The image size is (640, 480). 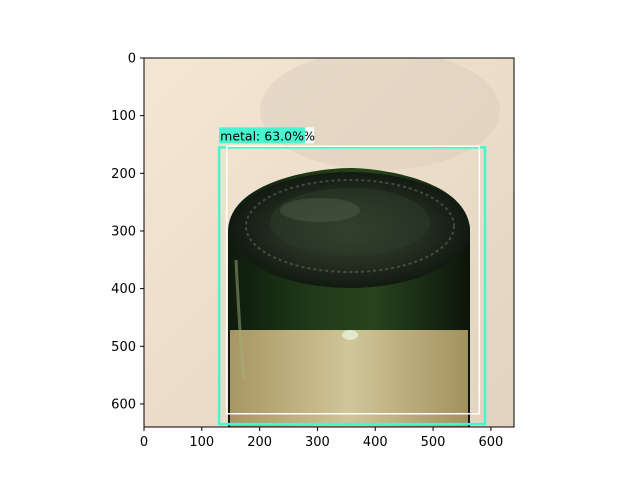 What do you see at coordinates (123, 174) in the screenshot?
I see `y-tick-label: 200` at bounding box center [123, 174].